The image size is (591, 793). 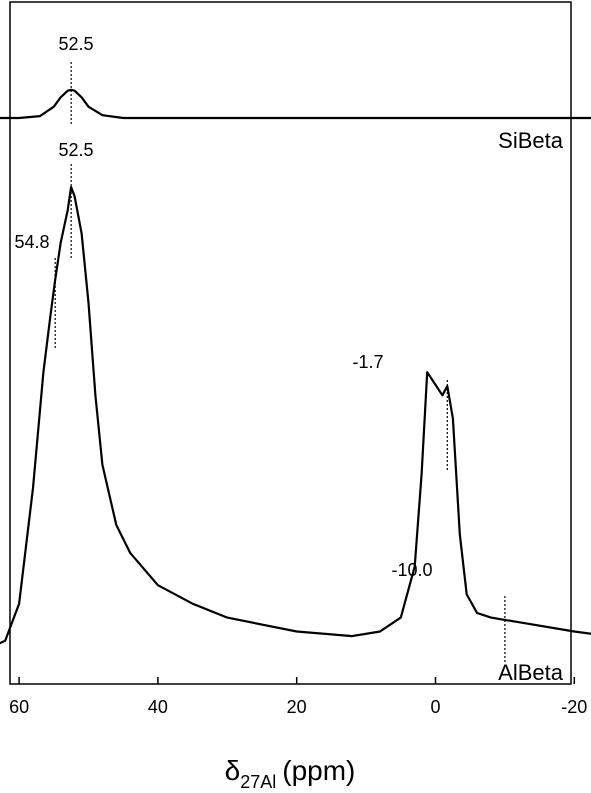 What do you see at coordinates (297, 707) in the screenshot?
I see `x-tick-label: 20` at bounding box center [297, 707].